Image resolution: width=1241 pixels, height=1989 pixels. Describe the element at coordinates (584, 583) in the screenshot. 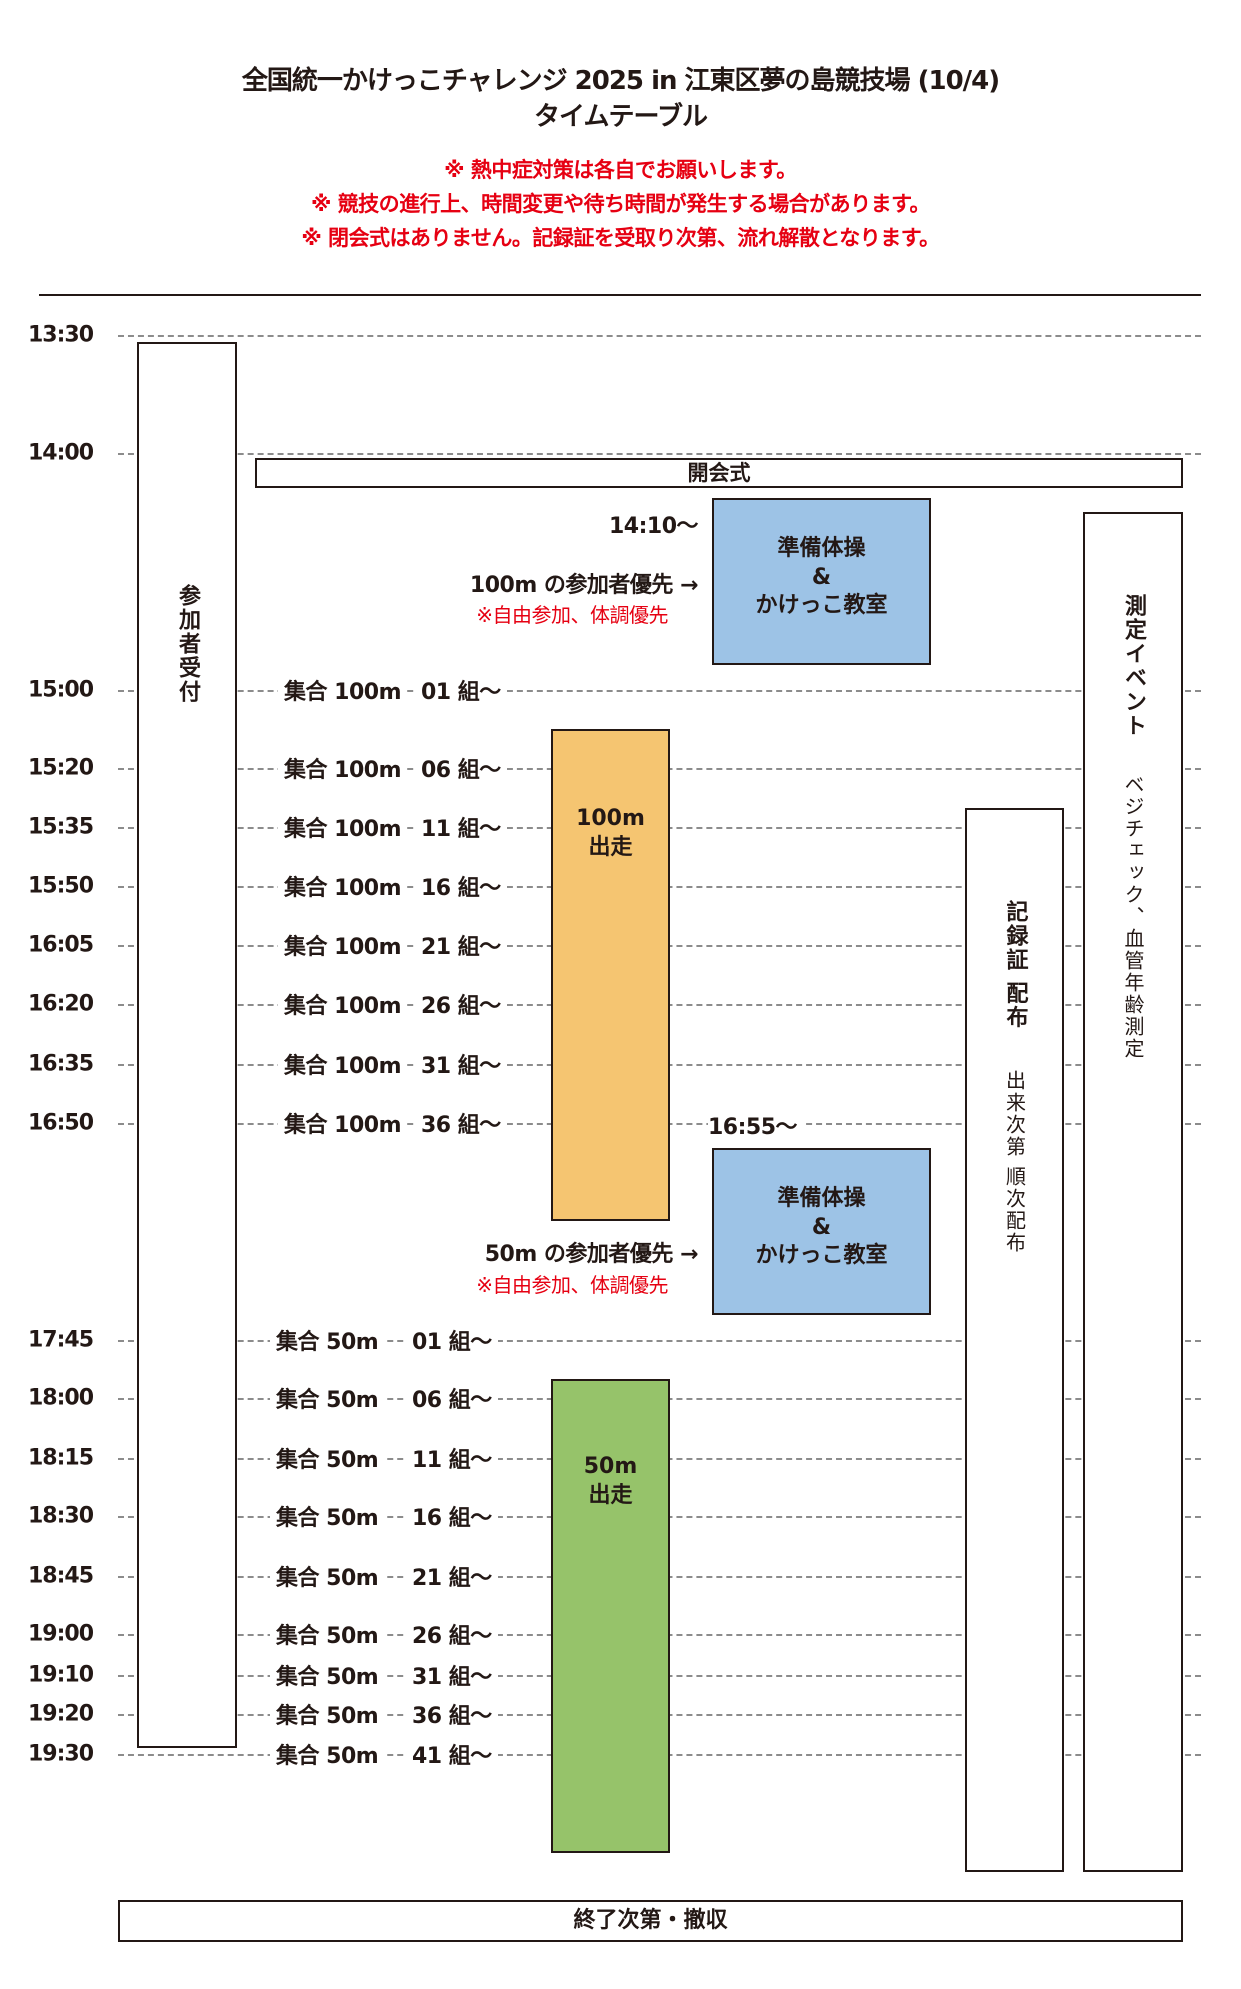

I see `warmup-1-priority: 100m の参加者優先 →` at that location.